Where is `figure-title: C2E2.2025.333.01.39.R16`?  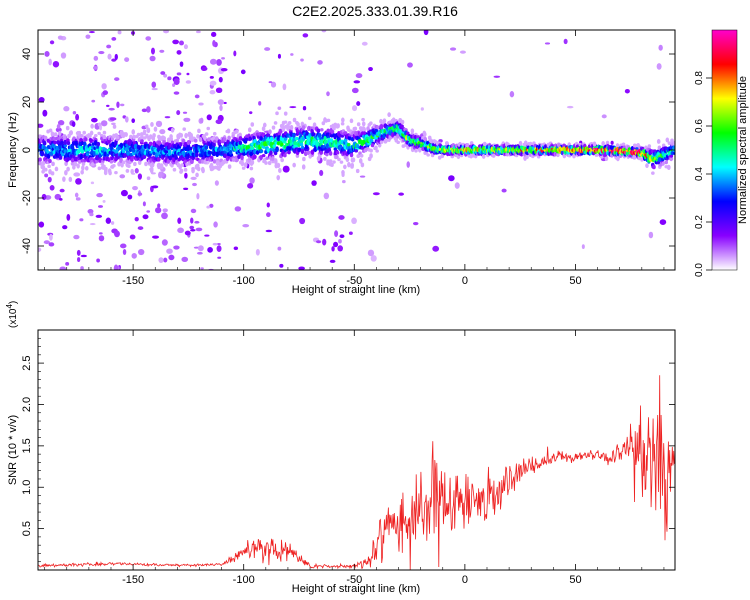
figure-title: C2E2.2025.333.01.39.R16 is located at coordinates (375, 11).